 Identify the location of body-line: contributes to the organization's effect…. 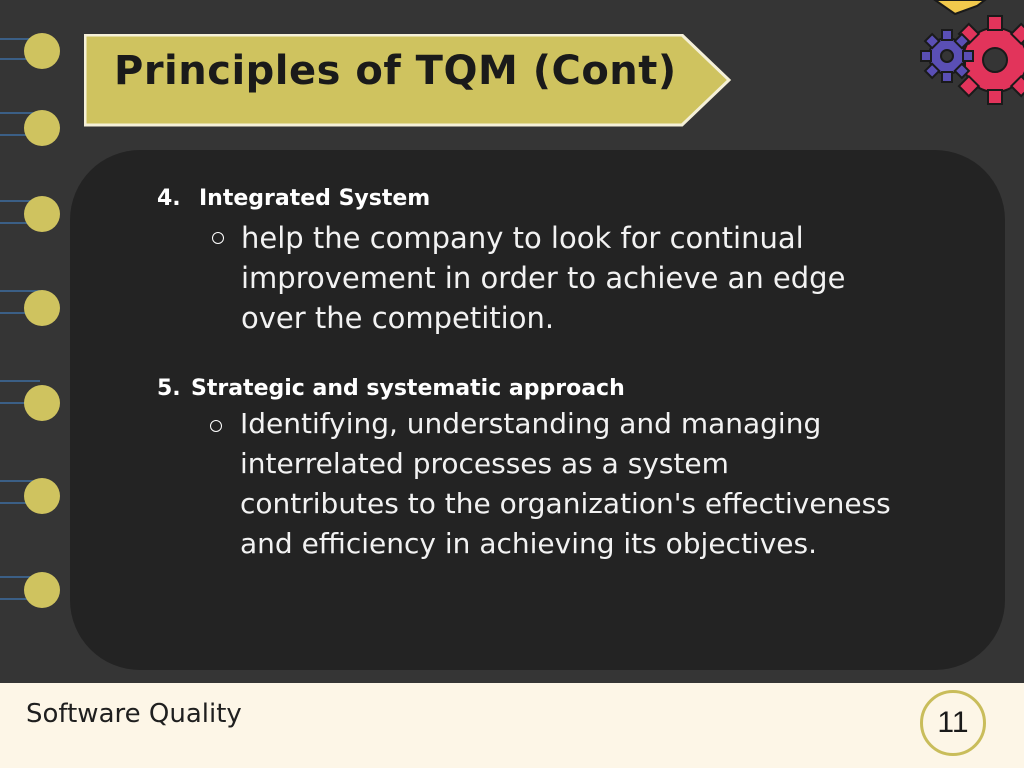
(565, 503).